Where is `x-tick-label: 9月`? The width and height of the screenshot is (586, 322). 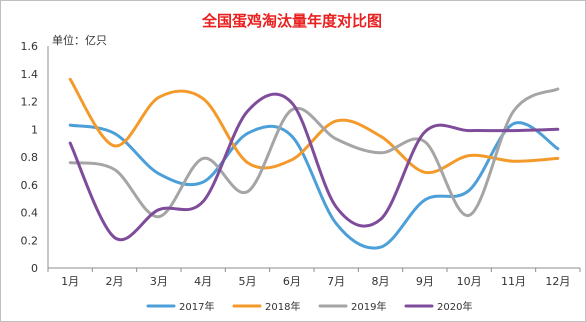 x-tick-label: 9月 is located at coordinates (425, 281).